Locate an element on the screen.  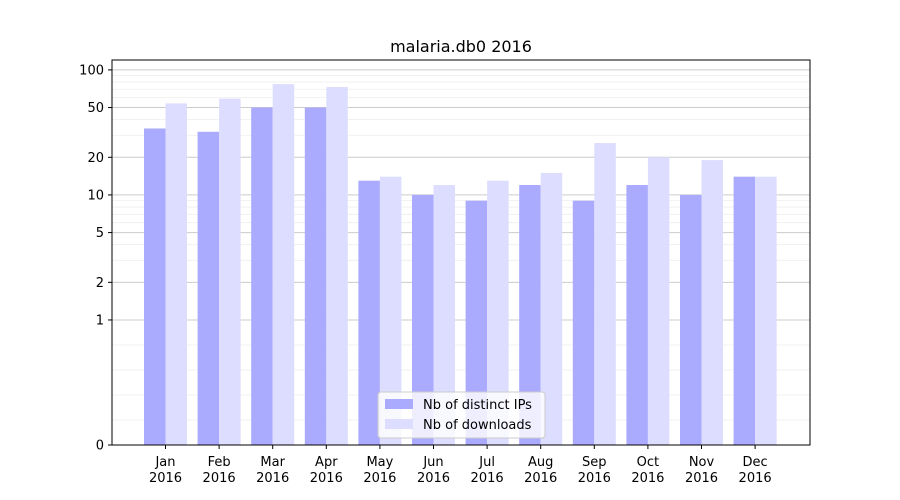
legend-label: Nb of downloads is located at coordinates (477, 425).